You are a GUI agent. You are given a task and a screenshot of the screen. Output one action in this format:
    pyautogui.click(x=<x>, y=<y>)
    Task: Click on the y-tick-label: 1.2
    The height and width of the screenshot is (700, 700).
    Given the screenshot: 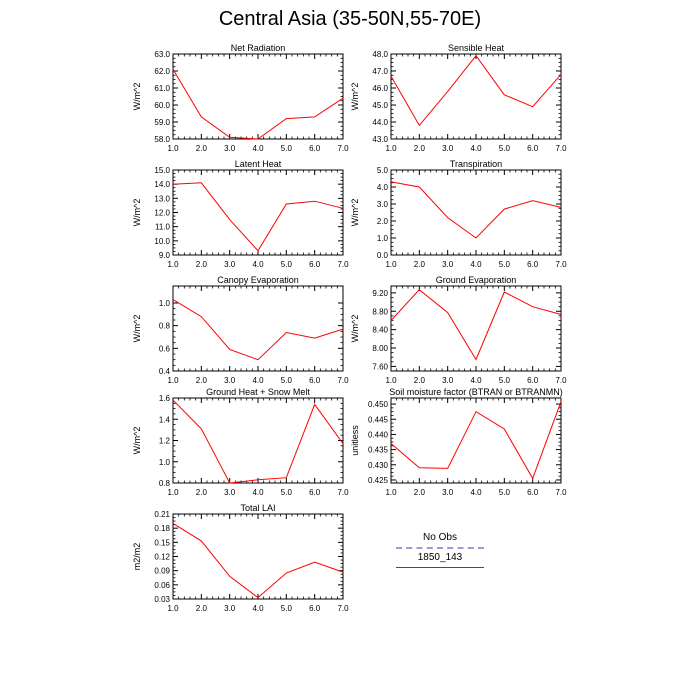 What is the action you would take?
    pyautogui.click(x=165, y=441)
    